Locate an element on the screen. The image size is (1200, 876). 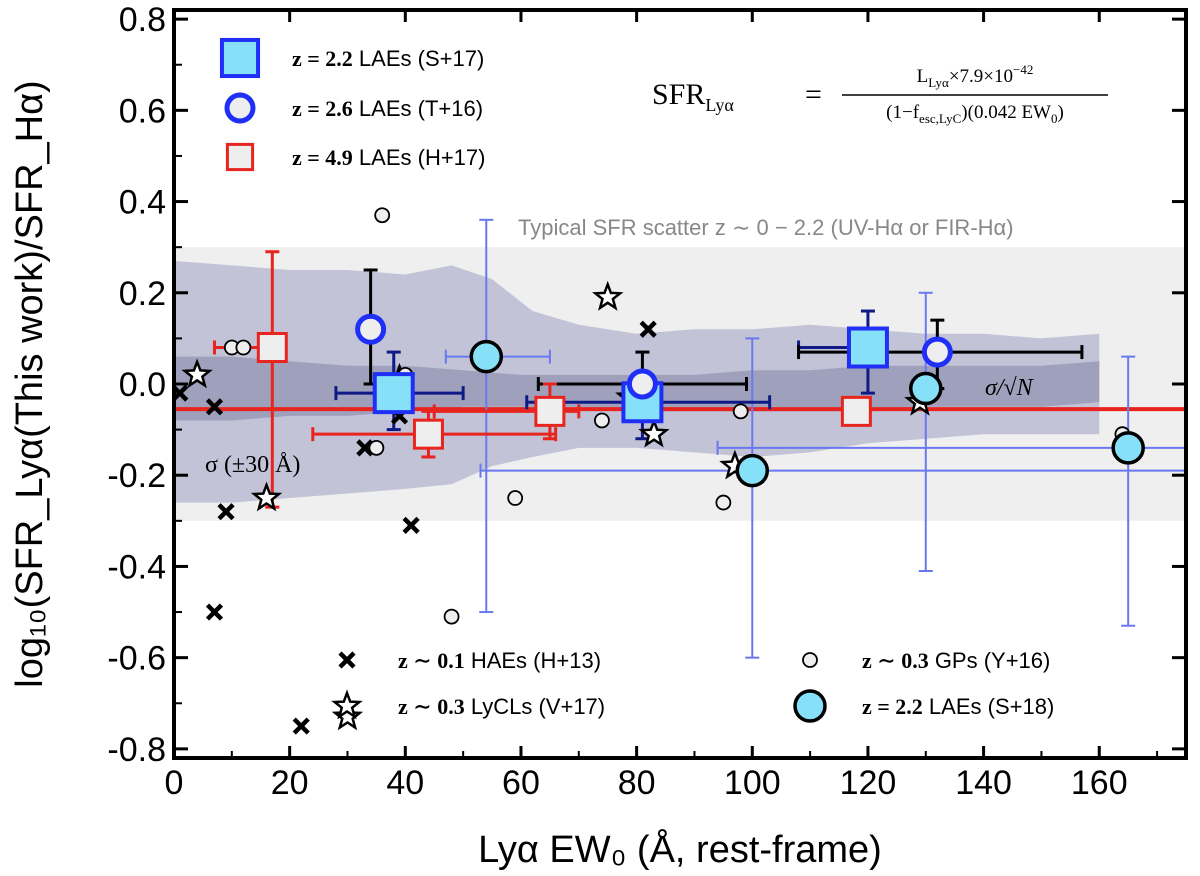
legend-bottom-label-bold-3: z = 2.2 is located at coordinates (892, 706).